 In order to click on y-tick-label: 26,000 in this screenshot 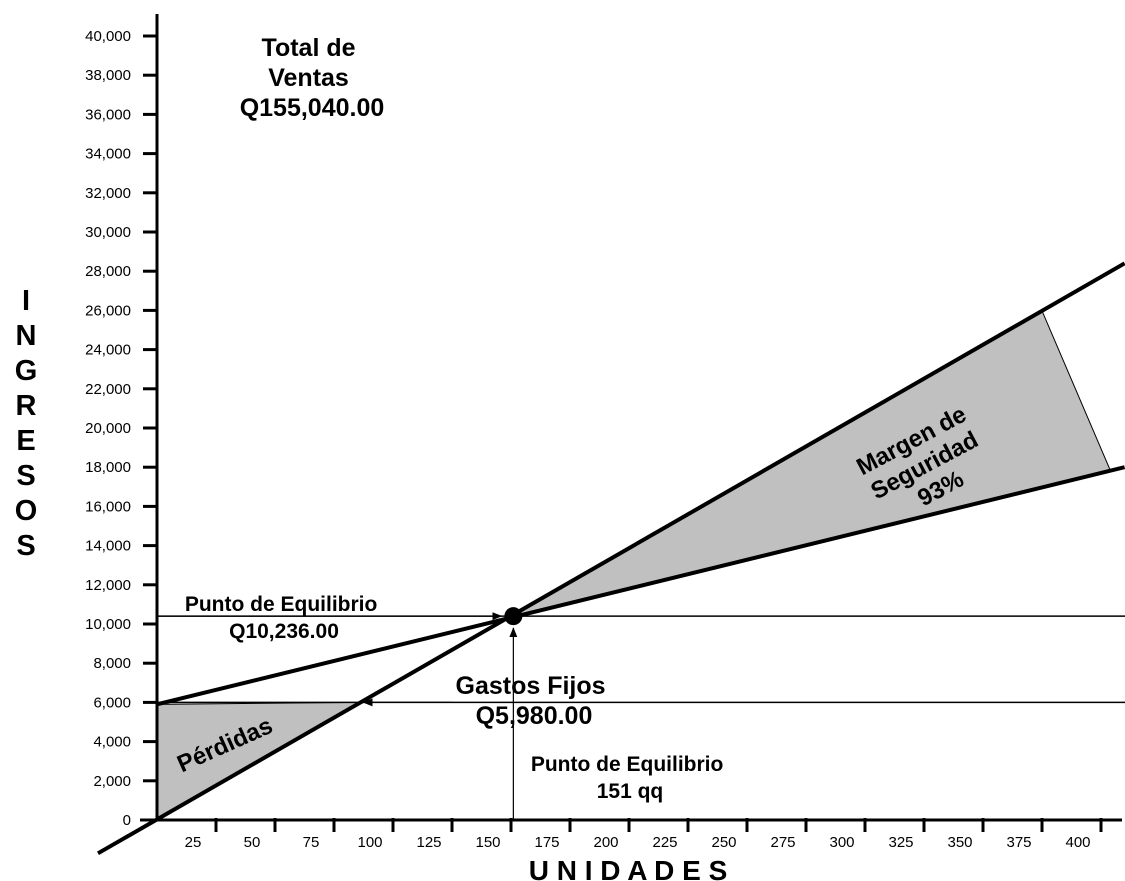, I will do `click(108, 310)`.